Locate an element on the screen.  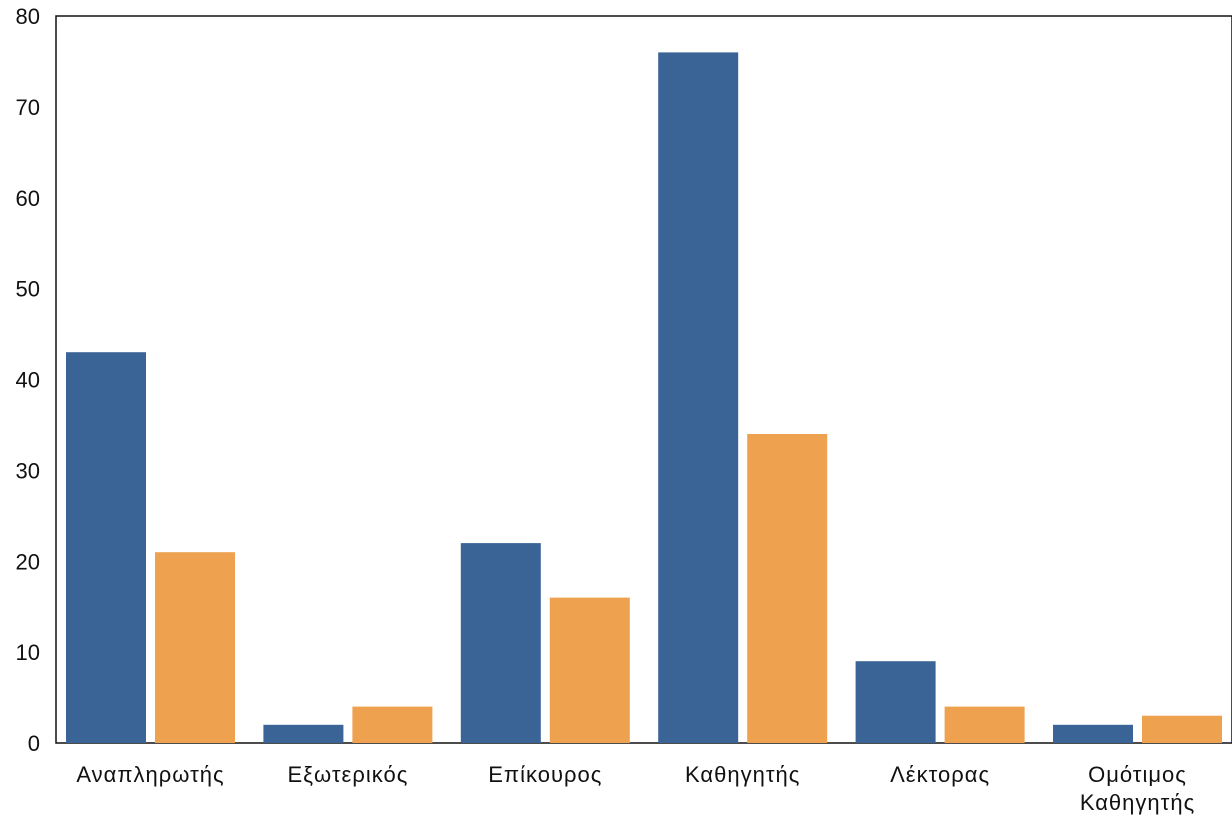
x-category-label: Εξωτερικός is located at coordinates (347, 774).